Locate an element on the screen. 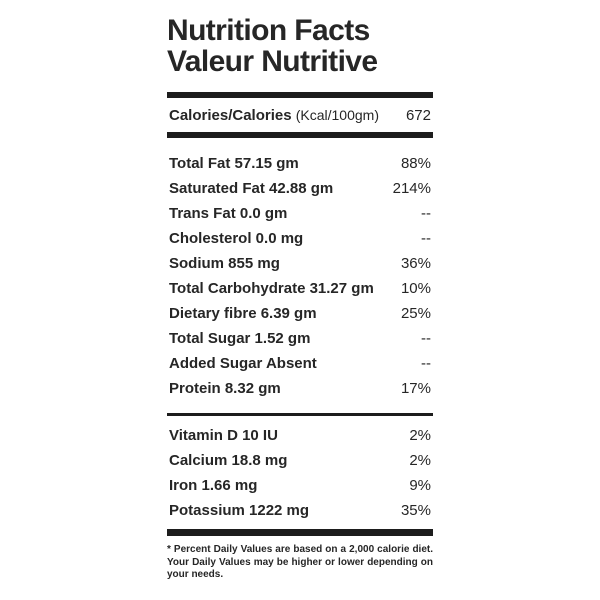  micronutrient-label: Potassium 1222 mg is located at coordinates (239, 510).